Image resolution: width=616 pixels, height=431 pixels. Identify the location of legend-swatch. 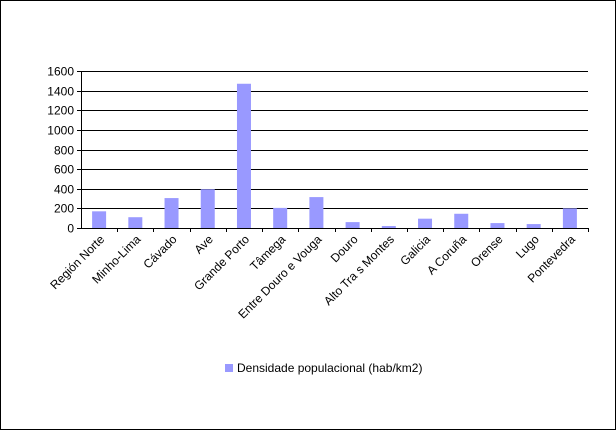
(229, 368).